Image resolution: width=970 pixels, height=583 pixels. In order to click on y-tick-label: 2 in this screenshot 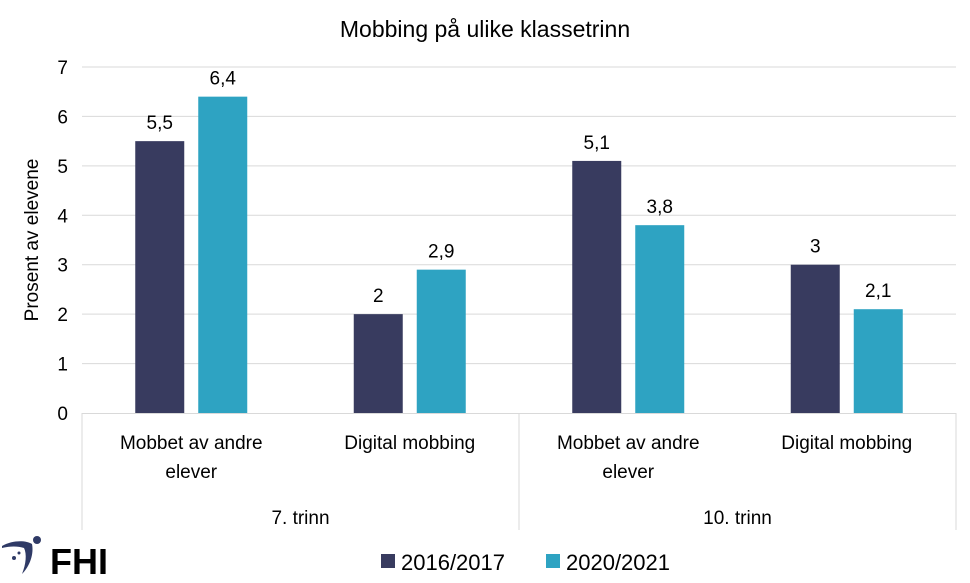, I will do `click(62, 315)`.